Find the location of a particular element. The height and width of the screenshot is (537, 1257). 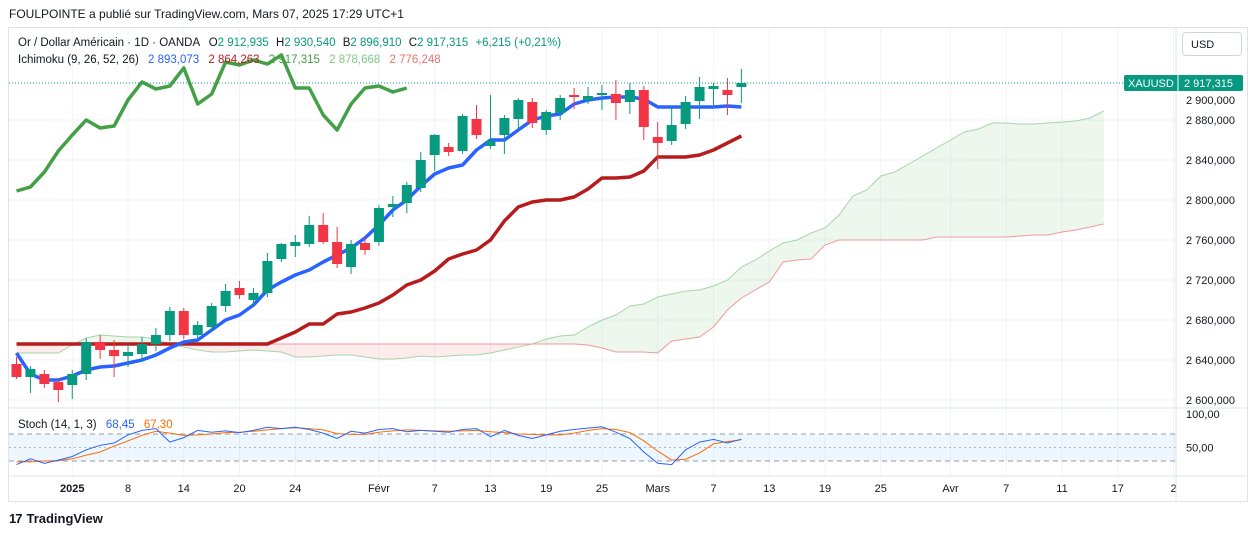

currency-button: USD is located at coordinates (1212, 44).